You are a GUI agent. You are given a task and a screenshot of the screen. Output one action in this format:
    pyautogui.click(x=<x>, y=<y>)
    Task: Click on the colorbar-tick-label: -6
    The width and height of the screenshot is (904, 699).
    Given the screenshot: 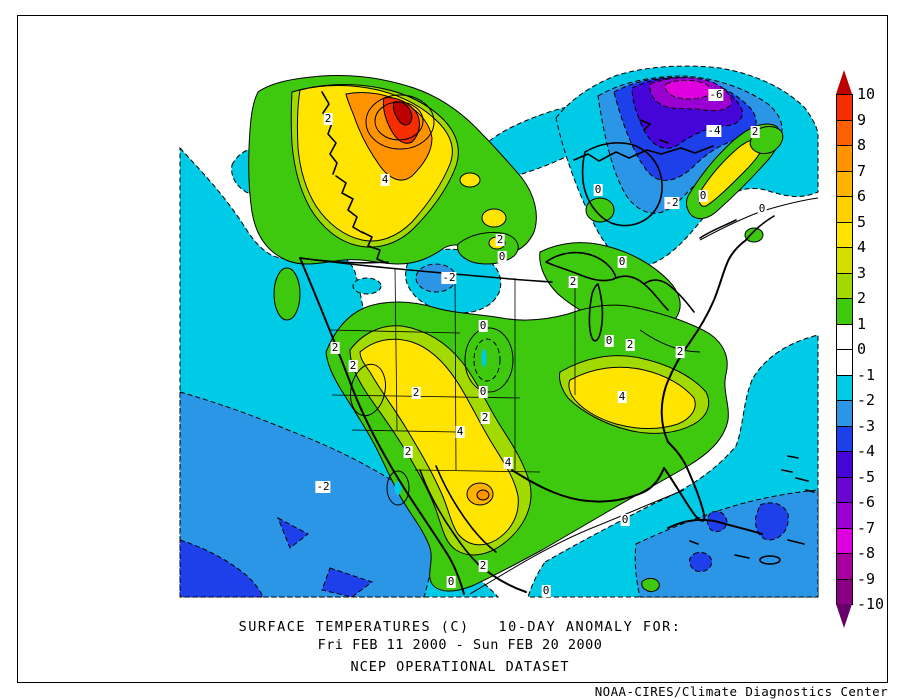 What is the action you would take?
    pyautogui.click(x=866, y=502)
    